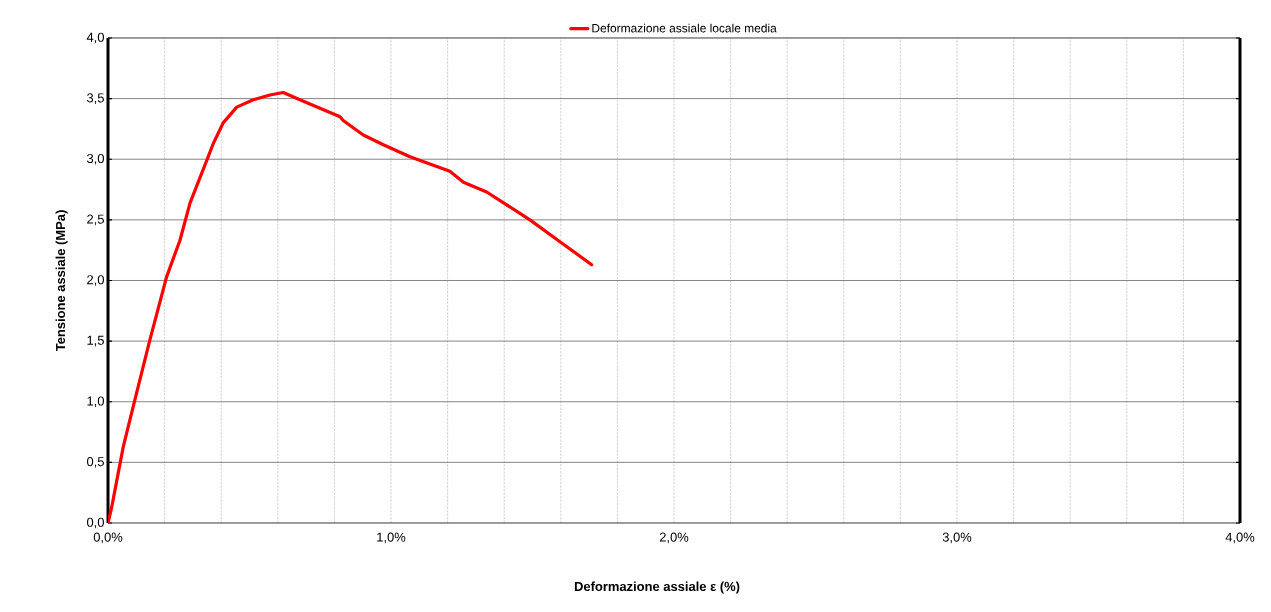  What do you see at coordinates (957, 538) in the screenshot?
I see `x-tick-label: 3,0%` at bounding box center [957, 538].